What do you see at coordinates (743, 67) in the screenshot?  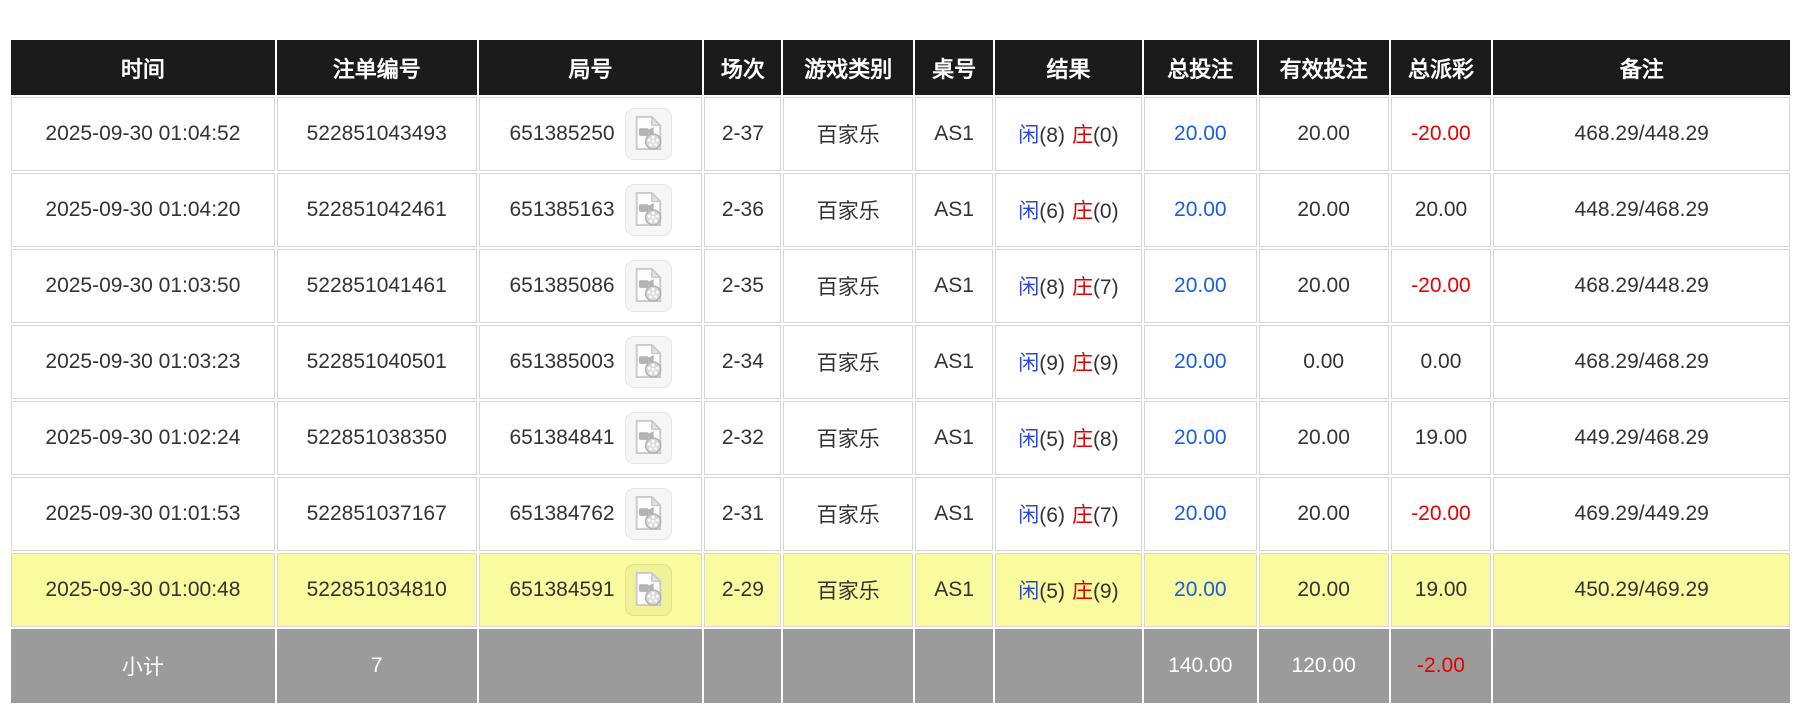 I see `column-header-session: 场次` at bounding box center [743, 67].